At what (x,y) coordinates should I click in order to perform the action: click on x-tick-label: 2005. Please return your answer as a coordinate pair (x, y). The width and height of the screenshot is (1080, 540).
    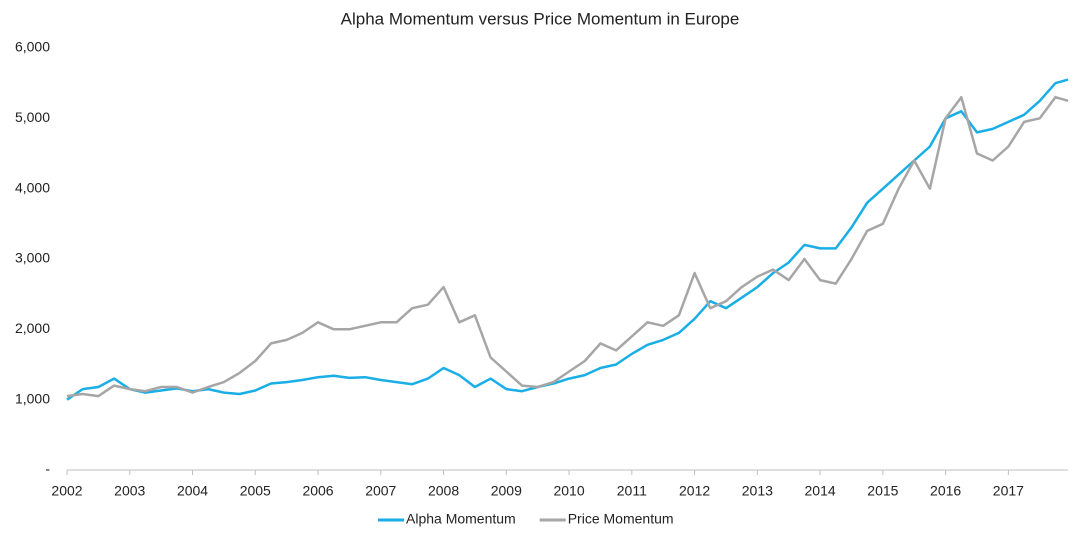
    Looking at the image, I should click on (255, 491).